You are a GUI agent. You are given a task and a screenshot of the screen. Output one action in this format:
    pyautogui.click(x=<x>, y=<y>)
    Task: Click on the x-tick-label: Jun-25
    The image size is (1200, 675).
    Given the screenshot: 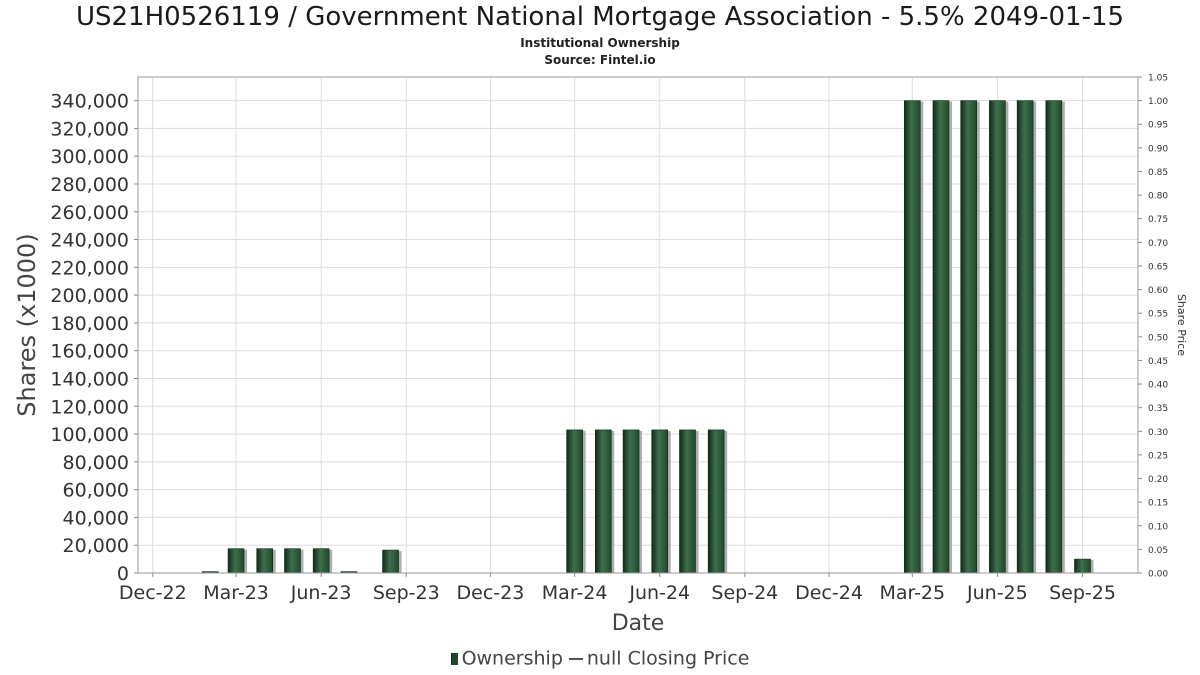 What is the action you would take?
    pyautogui.click(x=997, y=593)
    